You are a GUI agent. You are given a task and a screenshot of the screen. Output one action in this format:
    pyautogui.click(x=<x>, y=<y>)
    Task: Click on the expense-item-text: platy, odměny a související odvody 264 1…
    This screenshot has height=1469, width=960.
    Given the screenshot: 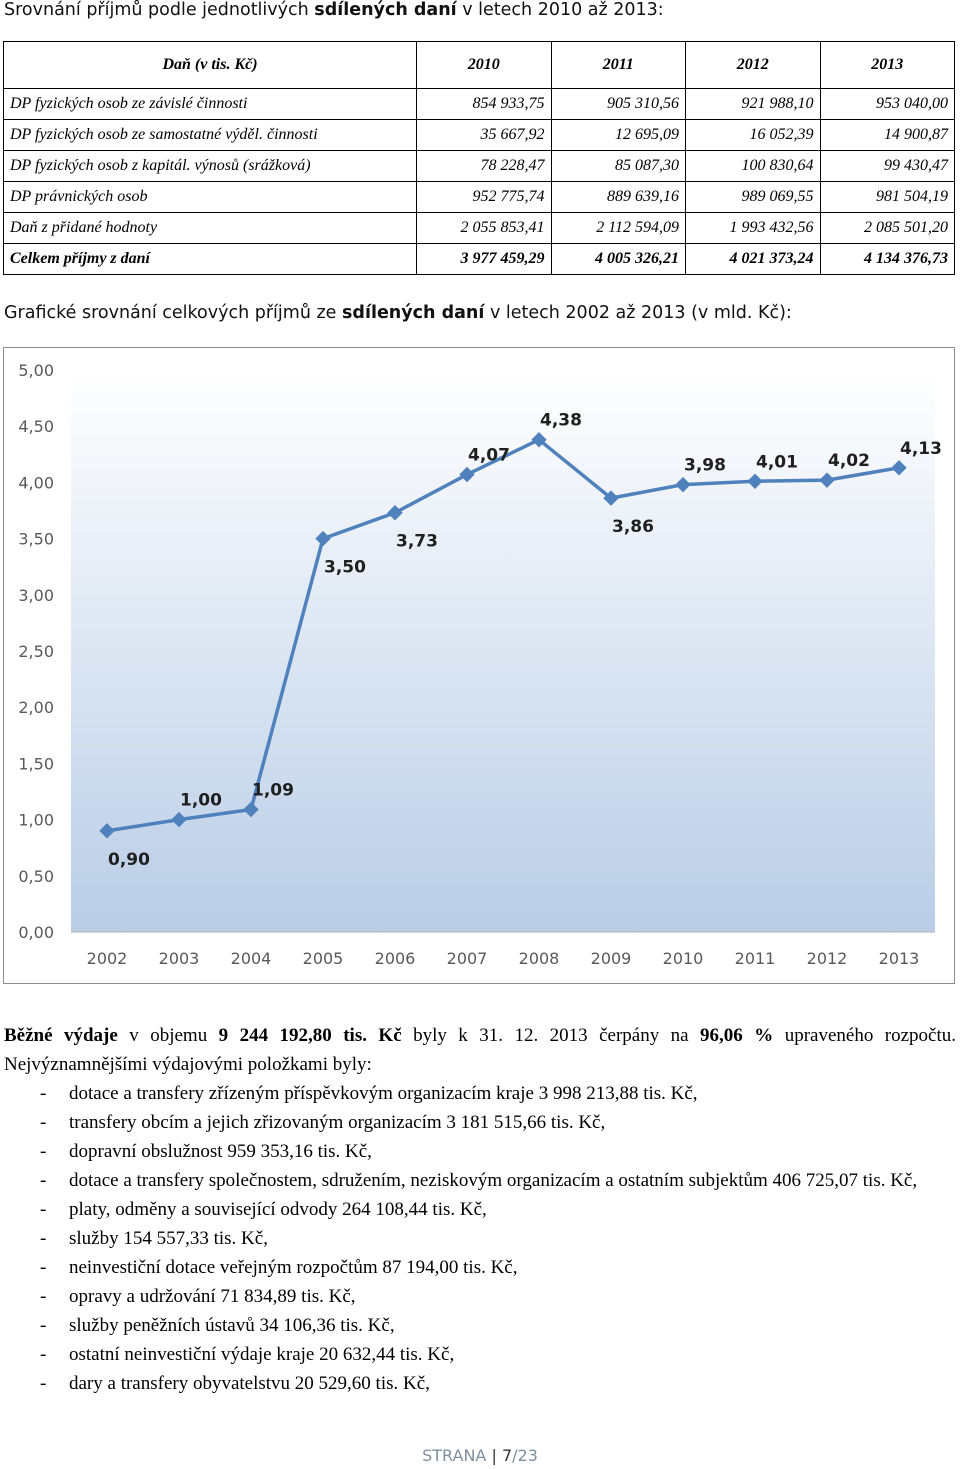 What is the action you would take?
    pyautogui.click(x=278, y=1209)
    